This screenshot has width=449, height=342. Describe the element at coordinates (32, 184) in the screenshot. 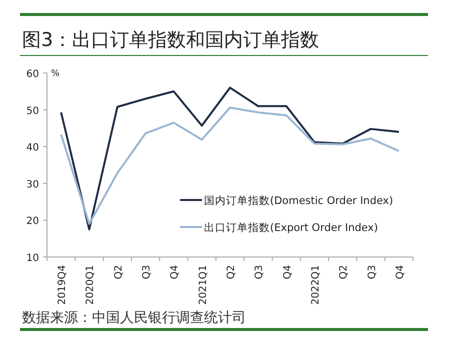

I see `y-tick-label: 30` at that location.